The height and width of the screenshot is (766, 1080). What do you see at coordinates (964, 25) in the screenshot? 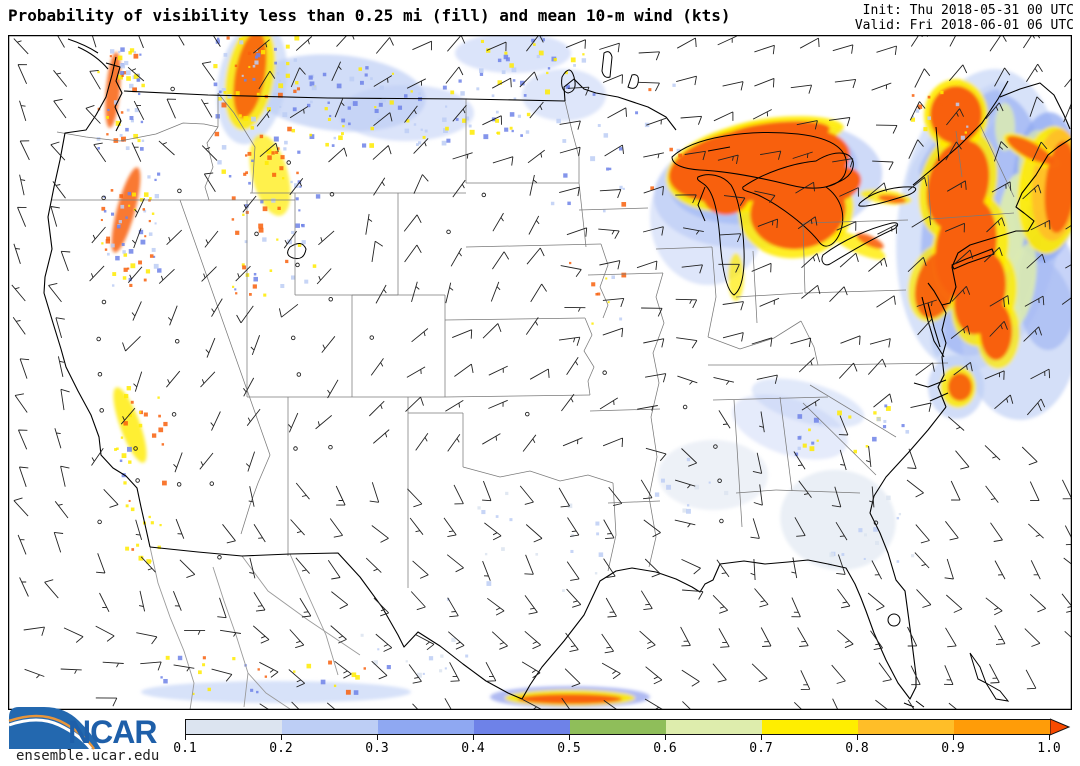
I see `valid-time: Valid: Fri 2018-06-01 06 UTC` at bounding box center [964, 25].